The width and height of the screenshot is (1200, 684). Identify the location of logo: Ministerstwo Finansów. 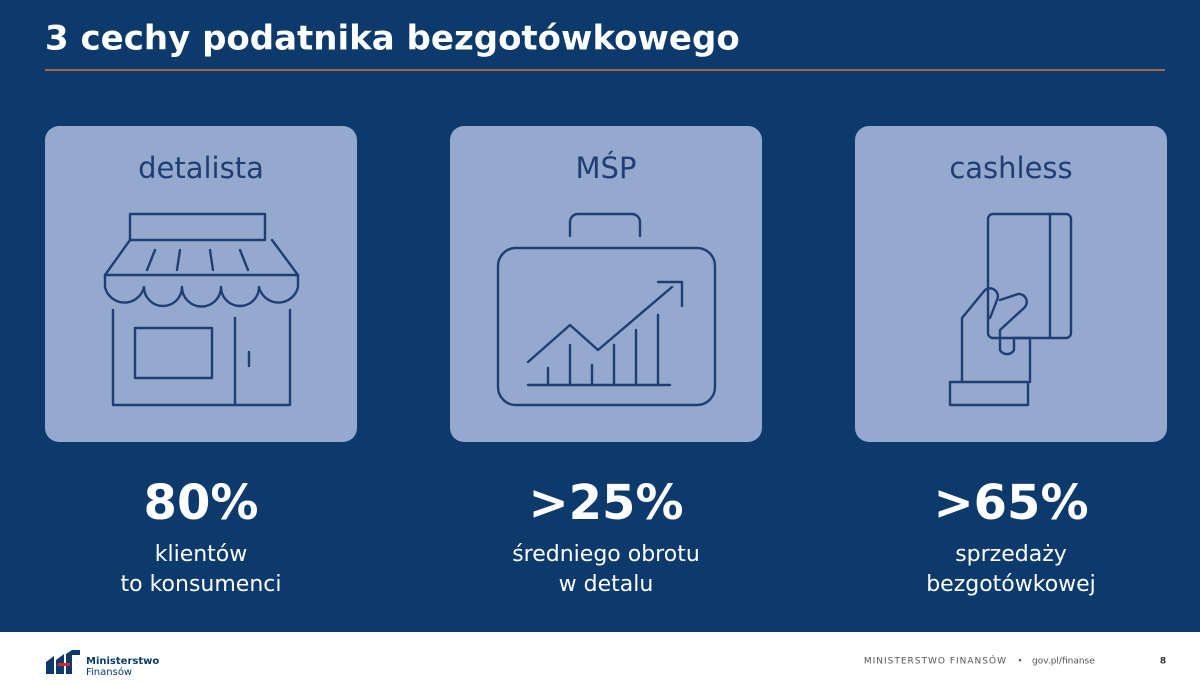
(102, 664).